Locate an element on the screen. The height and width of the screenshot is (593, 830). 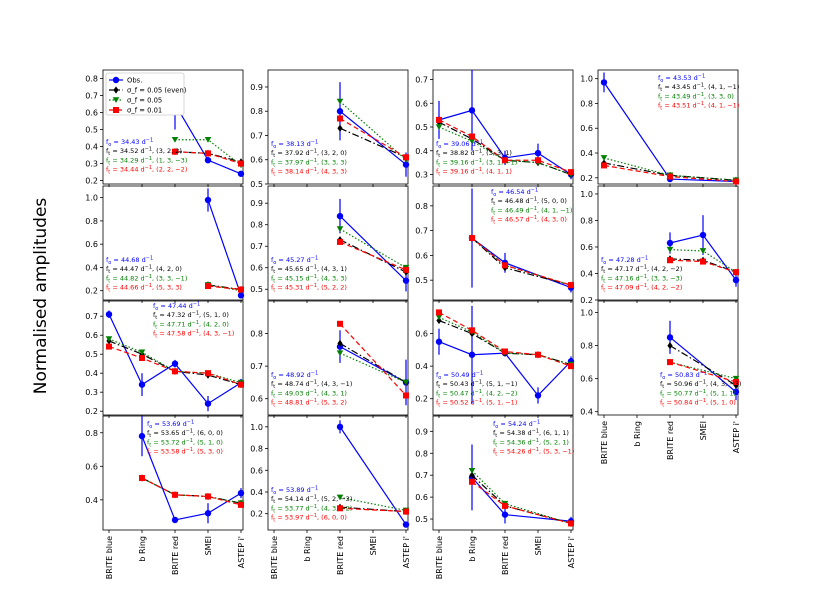
data-point-s005e is located at coordinates (340, 128).